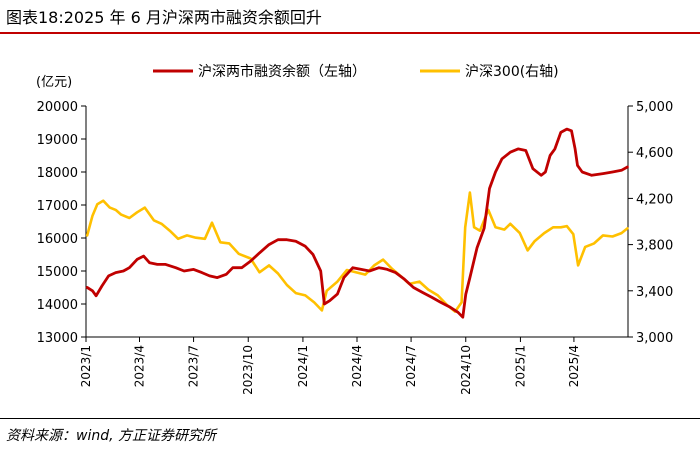 Image resolution: width=700 pixels, height=453 pixels. I want to click on legend-label-left-series: 沪深两市融资余额（左轴）, so click(282, 71).